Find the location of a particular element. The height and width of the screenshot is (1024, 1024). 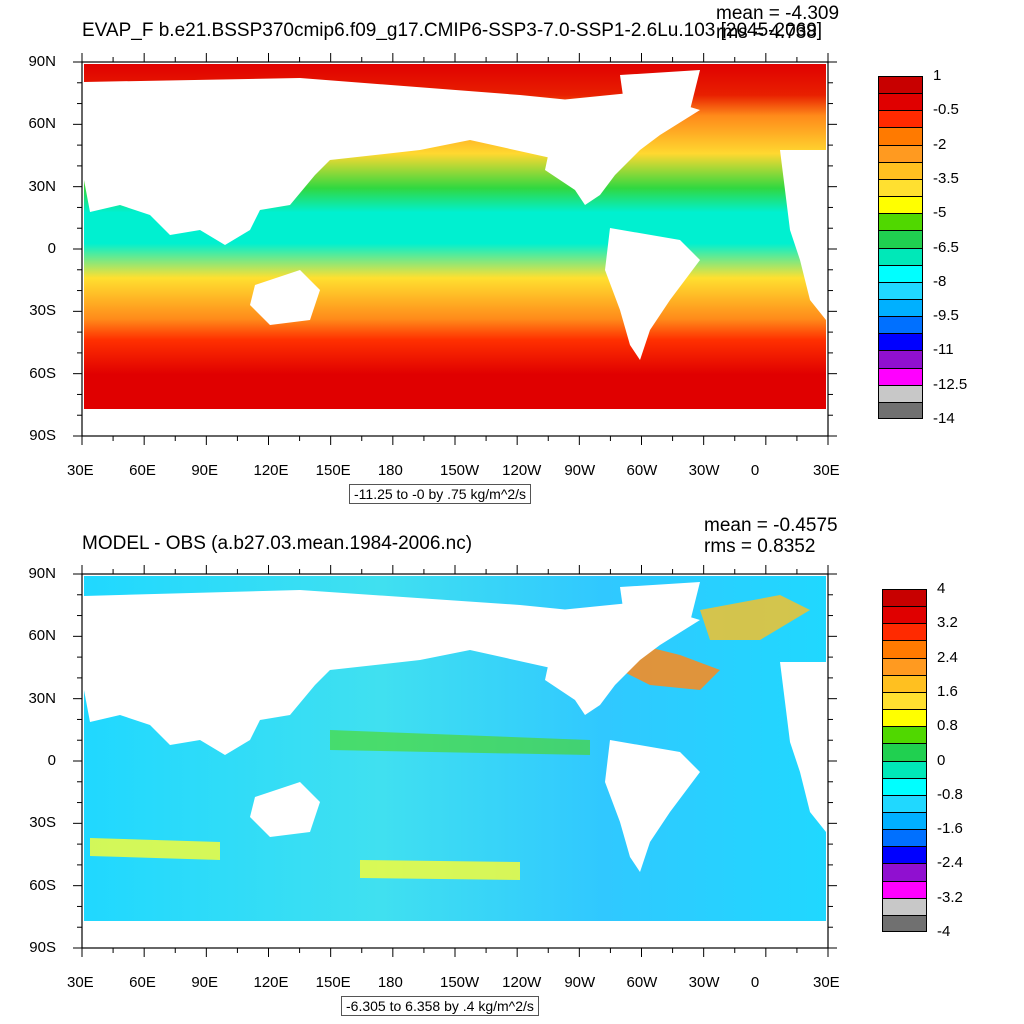

lat-tick-label: 90S is located at coordinates (42, 947).